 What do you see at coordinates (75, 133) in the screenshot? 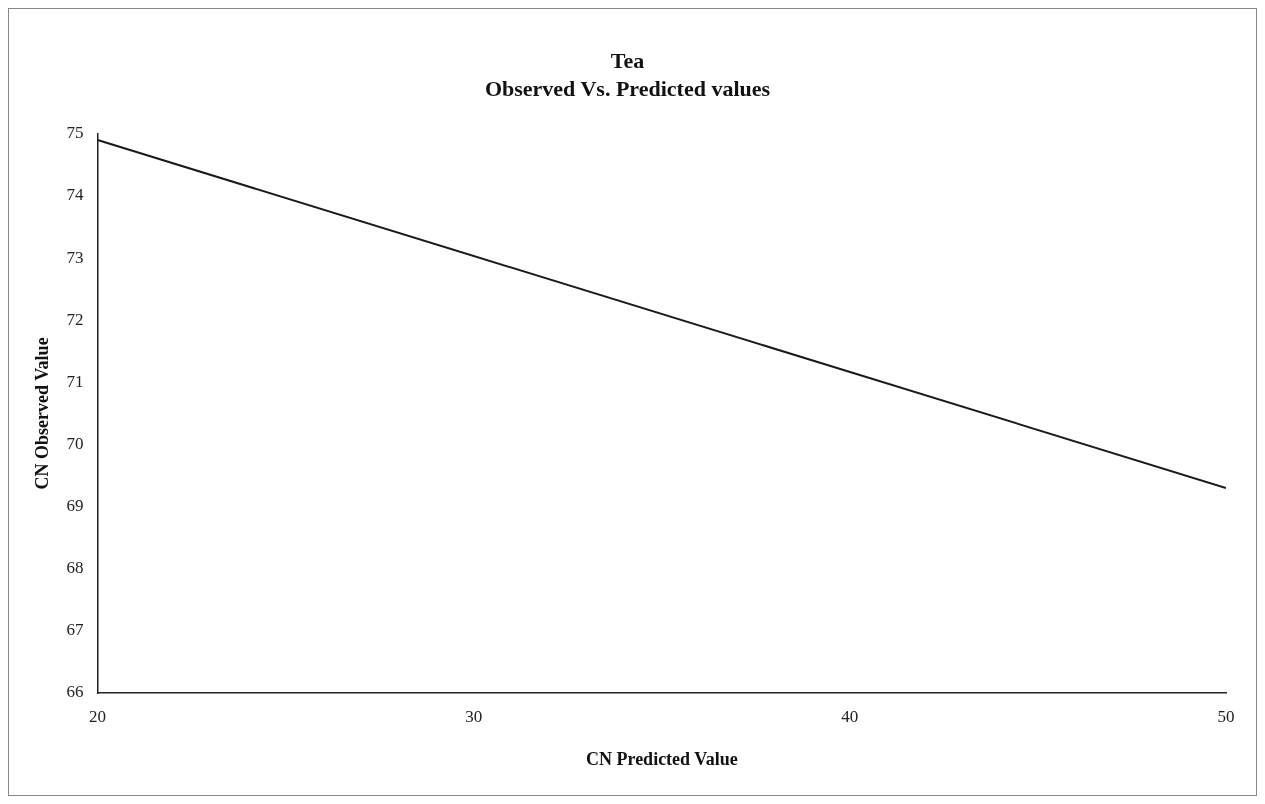
I see `y-tick-label: 75` at bounding box center [75, 133].